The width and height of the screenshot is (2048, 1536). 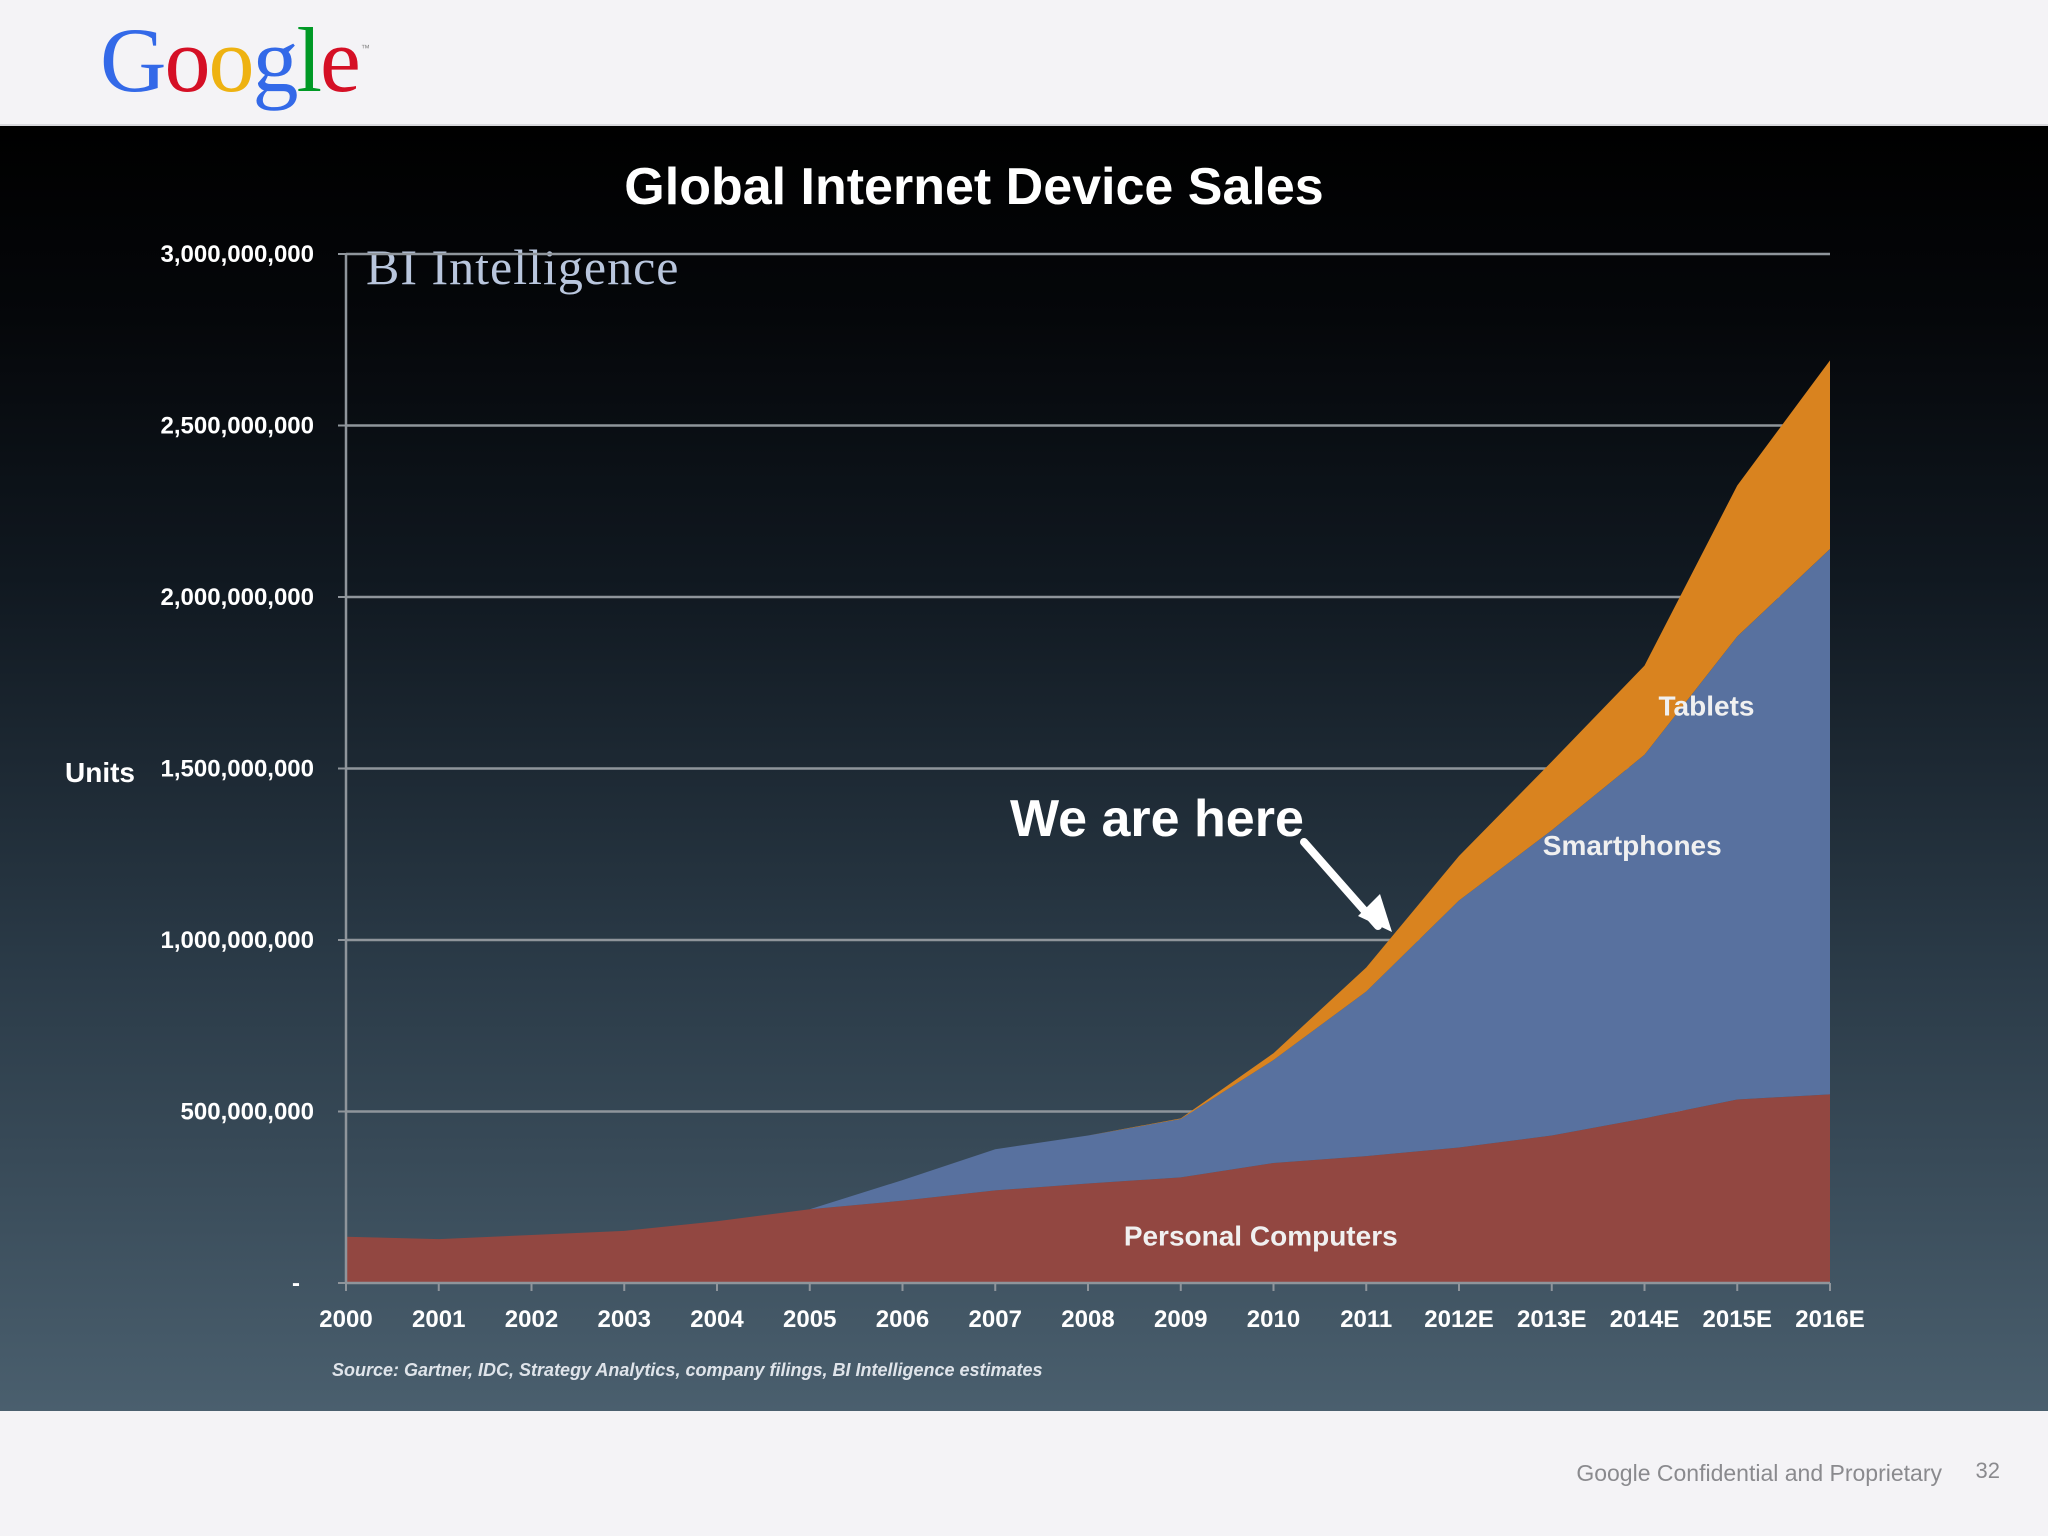 I want to click on area-personal-computers, so click(x=1088, y=1188).